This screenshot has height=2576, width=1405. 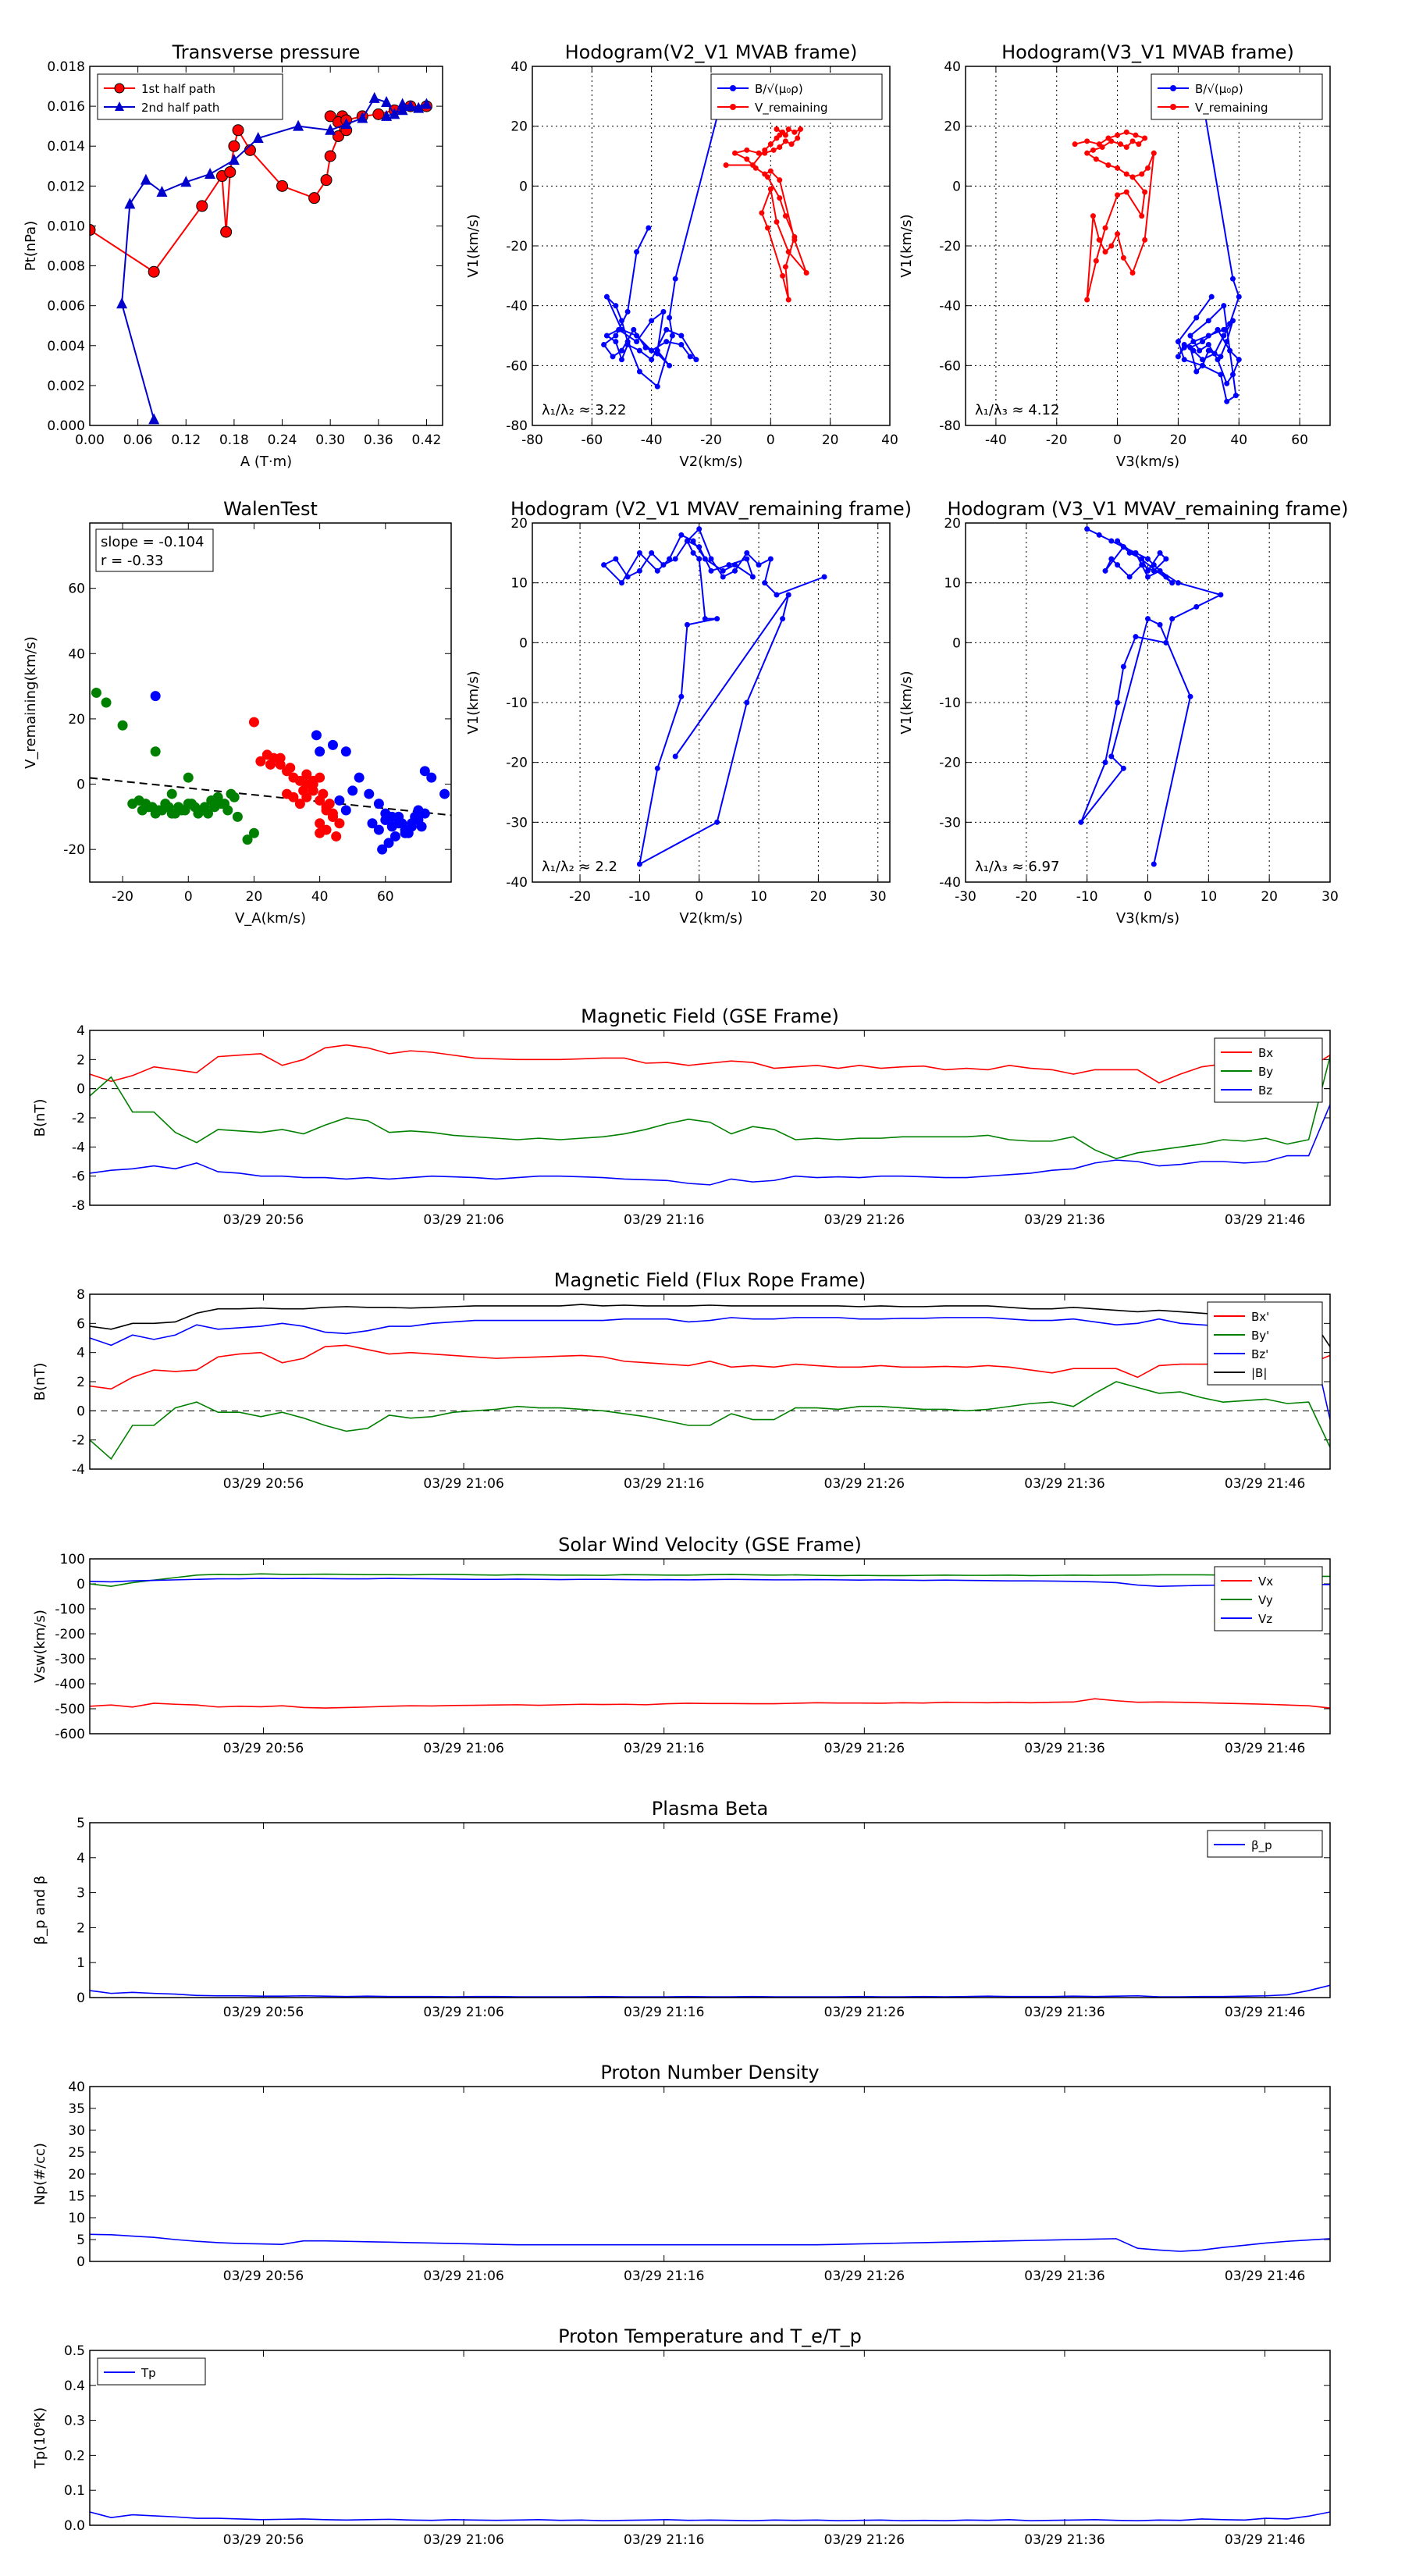 What do you see at coordinates (1178, 440) in the screenshot?
I see `h2-xtick-label: 20` at bounding box center [1178, 440].